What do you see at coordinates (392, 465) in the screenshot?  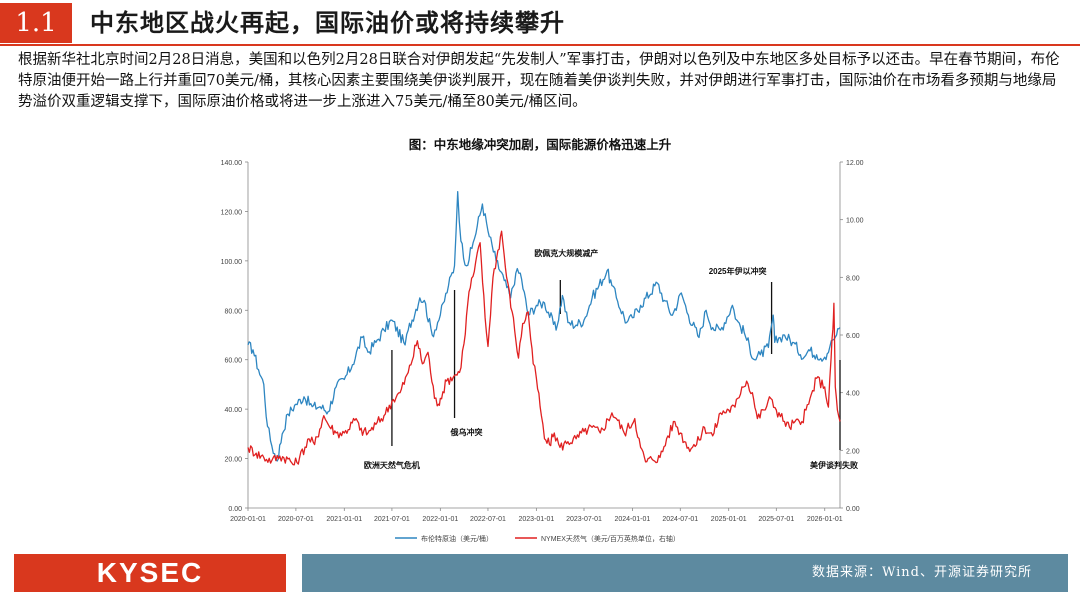 I see `annotation-label: 欧洲天然气危机` at bounding box center [392, 465].